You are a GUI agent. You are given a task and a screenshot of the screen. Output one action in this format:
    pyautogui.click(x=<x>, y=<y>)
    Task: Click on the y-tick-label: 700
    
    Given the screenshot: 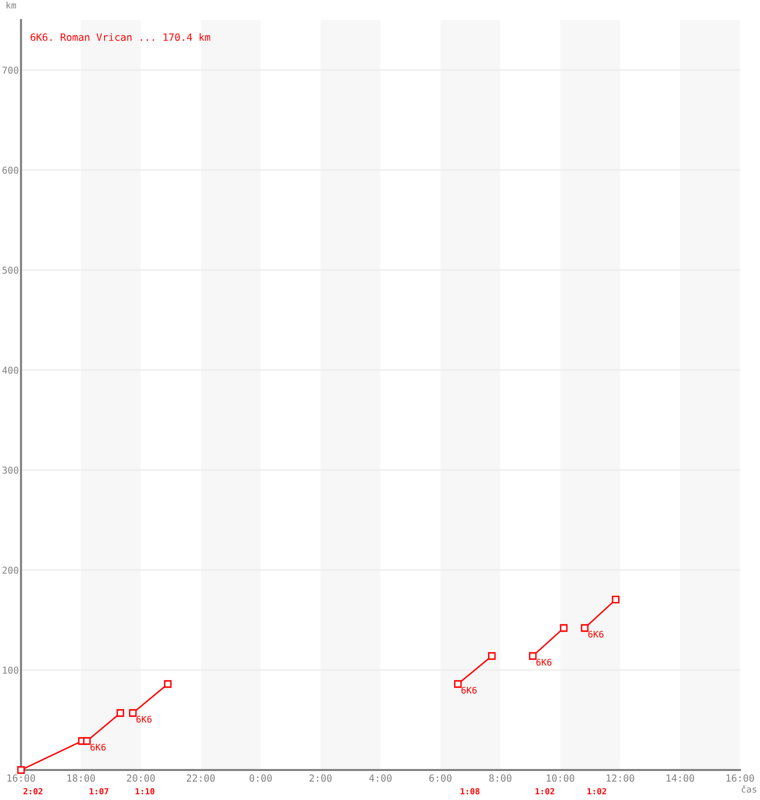 What is the action you would take?
    pyautogui.click(x=10, y=70)
    